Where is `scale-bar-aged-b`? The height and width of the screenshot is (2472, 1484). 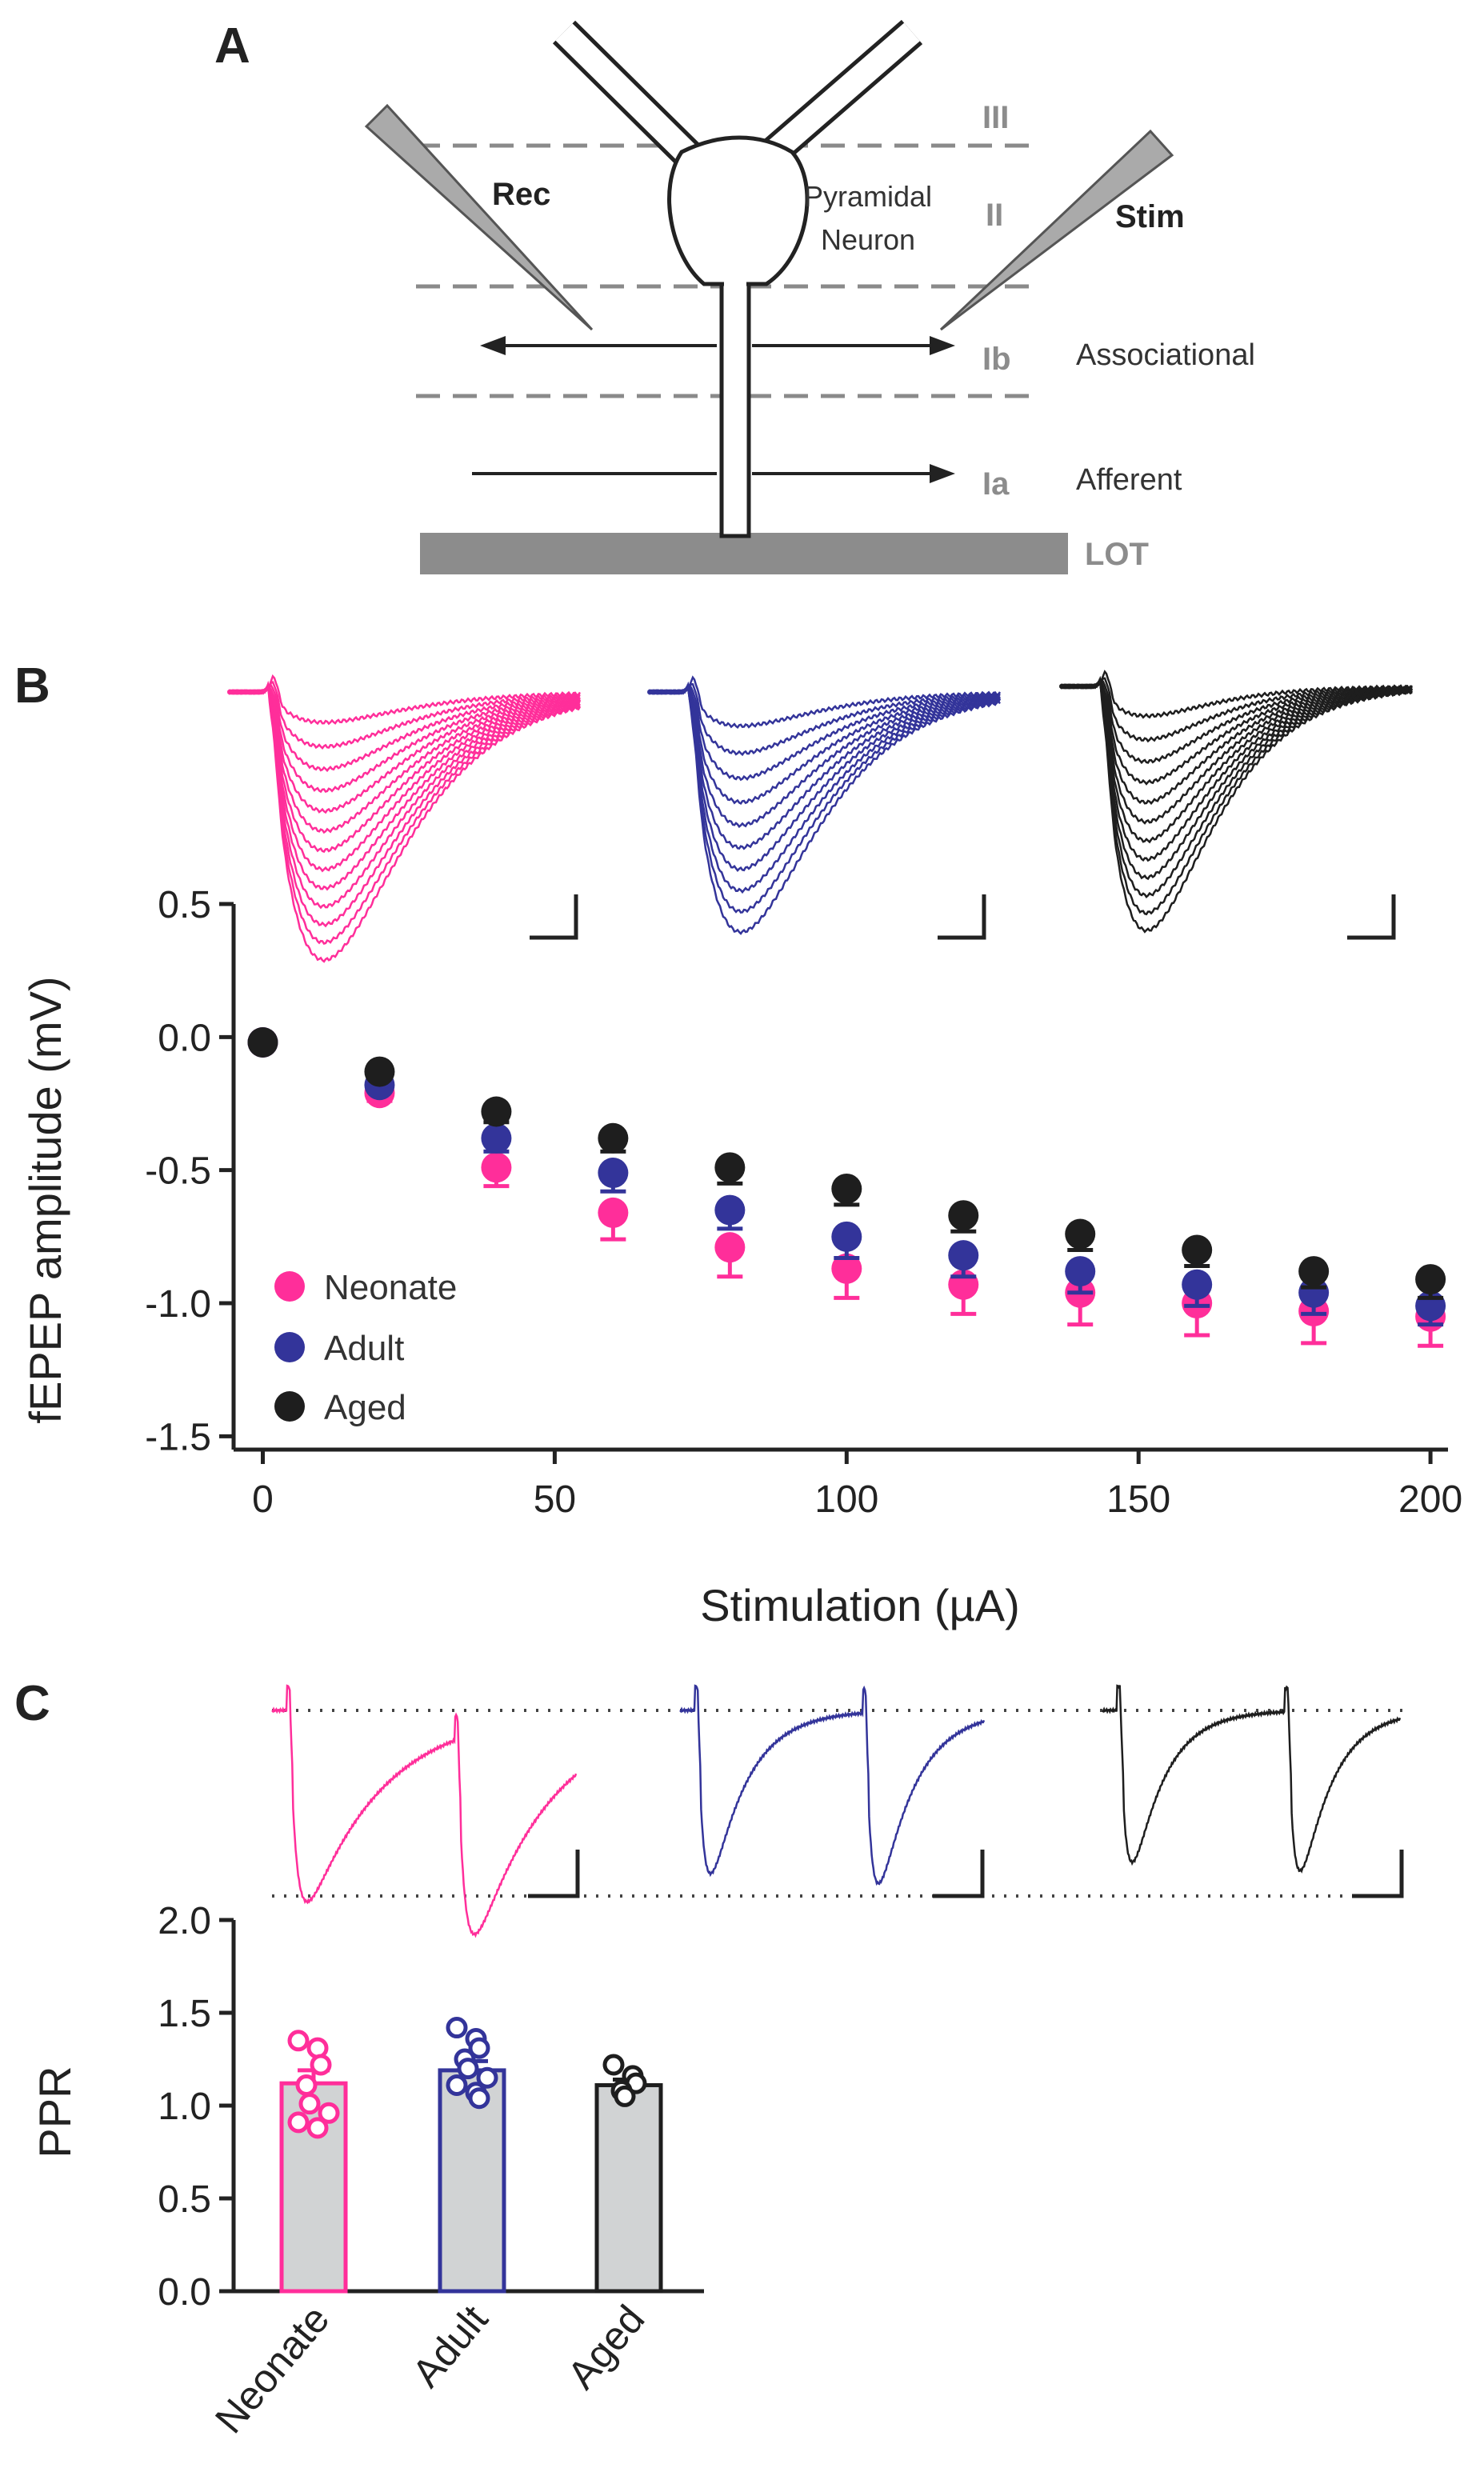
scale-bar-aged-b is located at coordinates (1371, 917).